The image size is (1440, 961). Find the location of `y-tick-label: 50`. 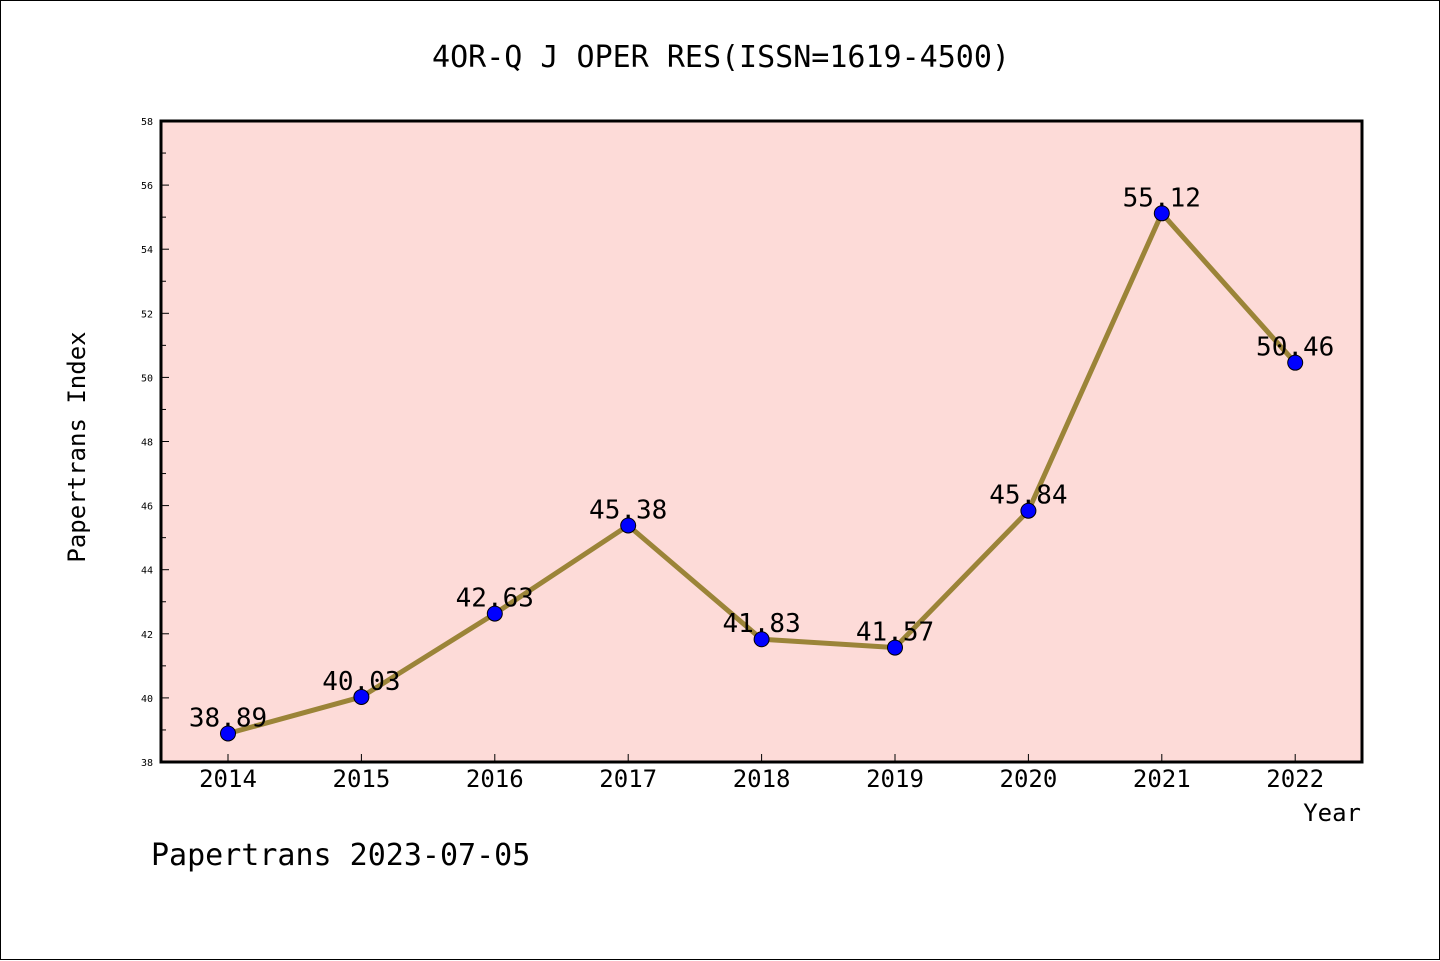

y-tick-label: 50 is located at coordinates (147, 378).